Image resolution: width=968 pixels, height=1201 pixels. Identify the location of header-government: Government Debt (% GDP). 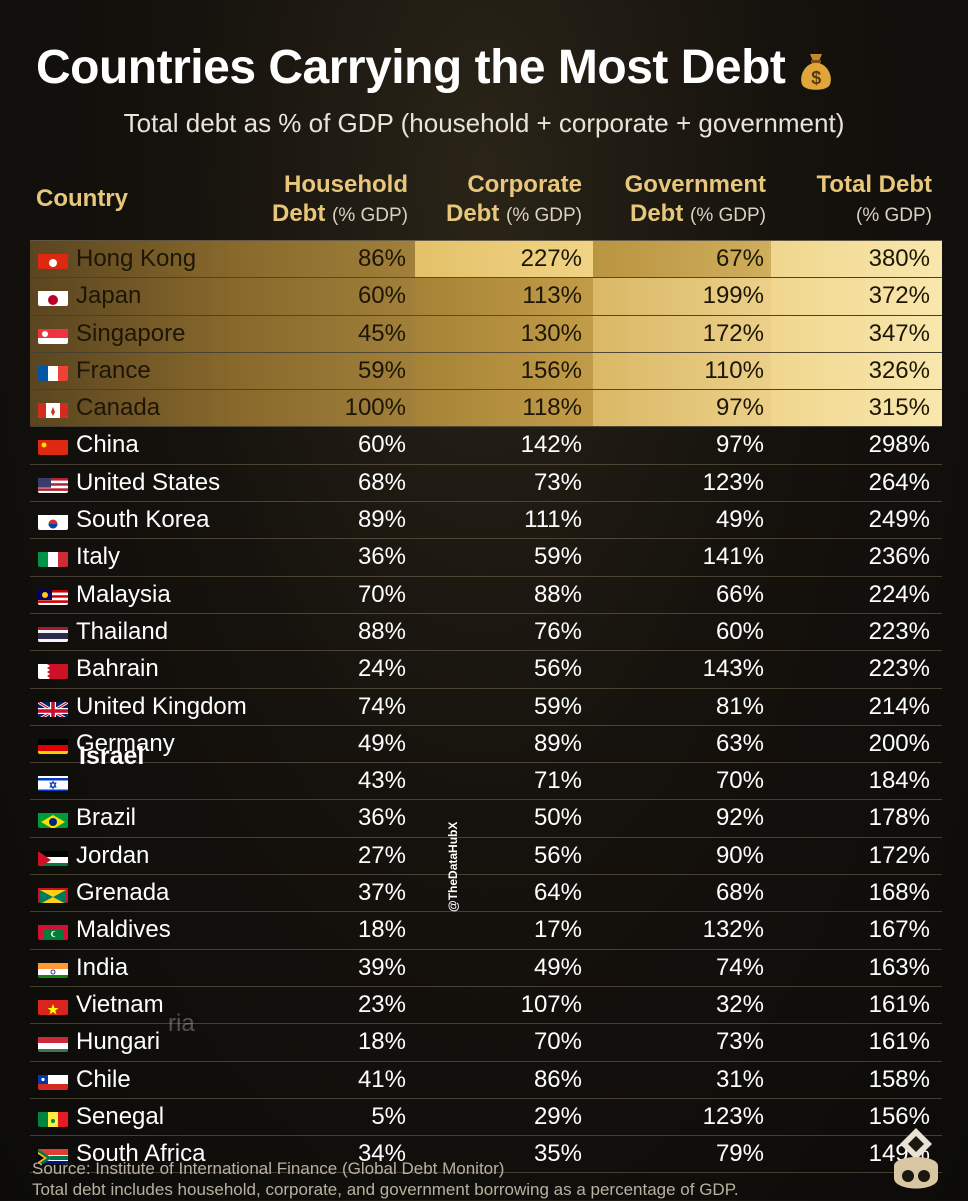
(695, 199).